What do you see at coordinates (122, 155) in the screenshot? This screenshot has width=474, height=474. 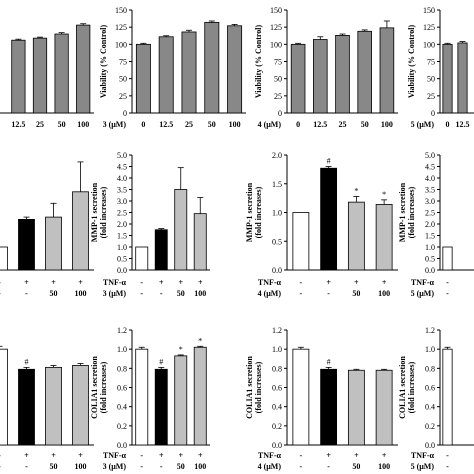 I see `y-tick-label: 5.0` at bounding box center [122, 155].